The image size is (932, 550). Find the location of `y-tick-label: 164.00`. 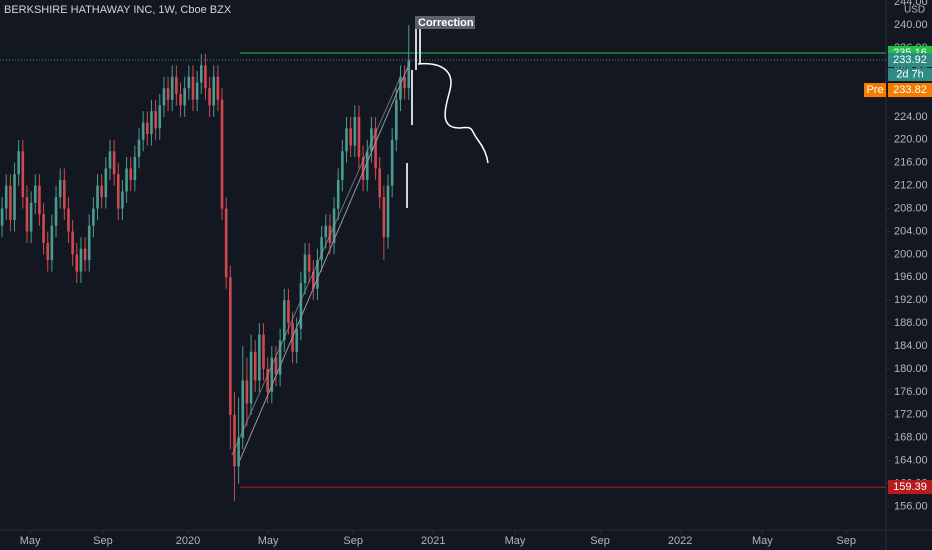

y-tick-label: 164.00 is located at coordinates (911, 461).